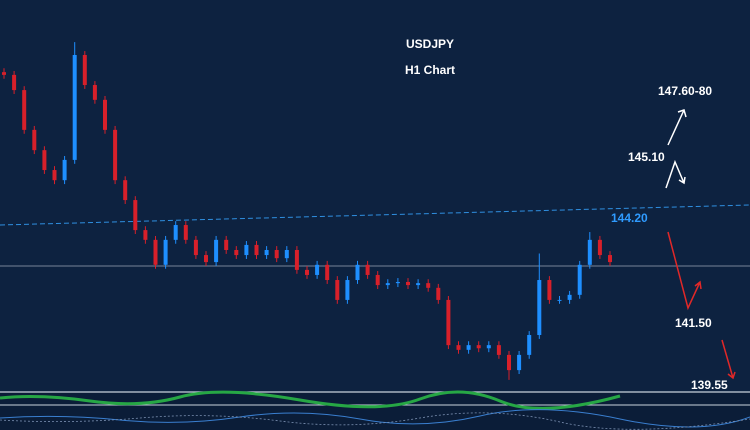 Image resolution: width=750 pixels, height=430 pixels. What do you see at coordinates (701, 305) in the screenshot?
I see `arrows-down` at bounding box center [701, 305].